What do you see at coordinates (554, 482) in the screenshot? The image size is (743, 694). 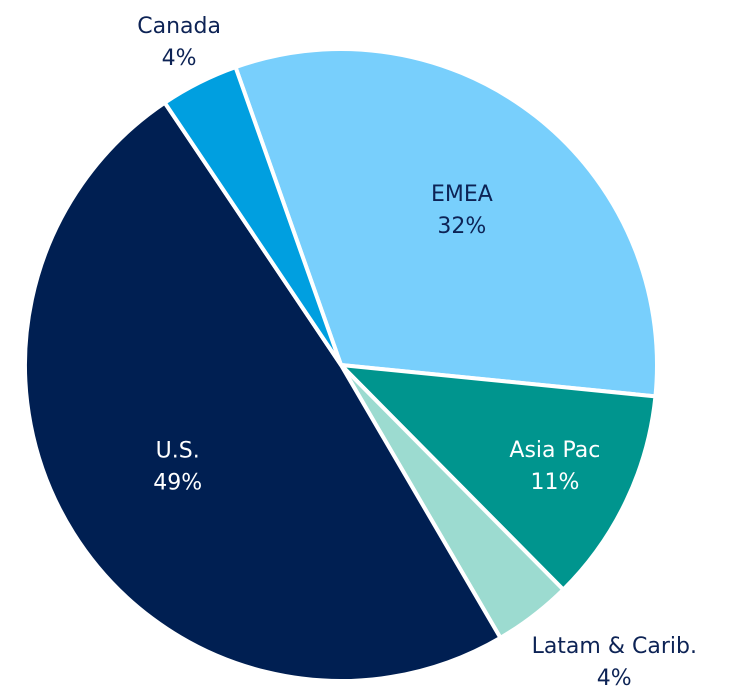 I see `slice-value-label: 11%` at bounding box center [554, 482].